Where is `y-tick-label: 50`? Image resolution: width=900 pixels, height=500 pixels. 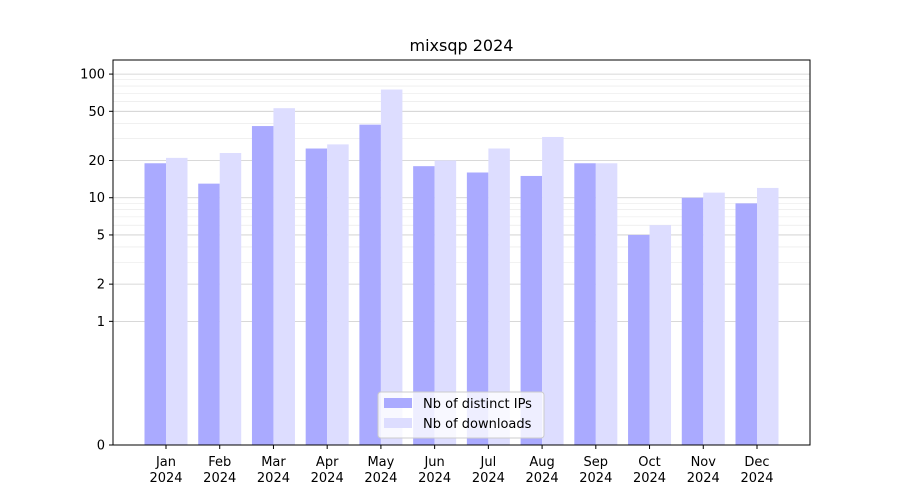 y-tick-label: 50 is located at coordinates (96, 112).